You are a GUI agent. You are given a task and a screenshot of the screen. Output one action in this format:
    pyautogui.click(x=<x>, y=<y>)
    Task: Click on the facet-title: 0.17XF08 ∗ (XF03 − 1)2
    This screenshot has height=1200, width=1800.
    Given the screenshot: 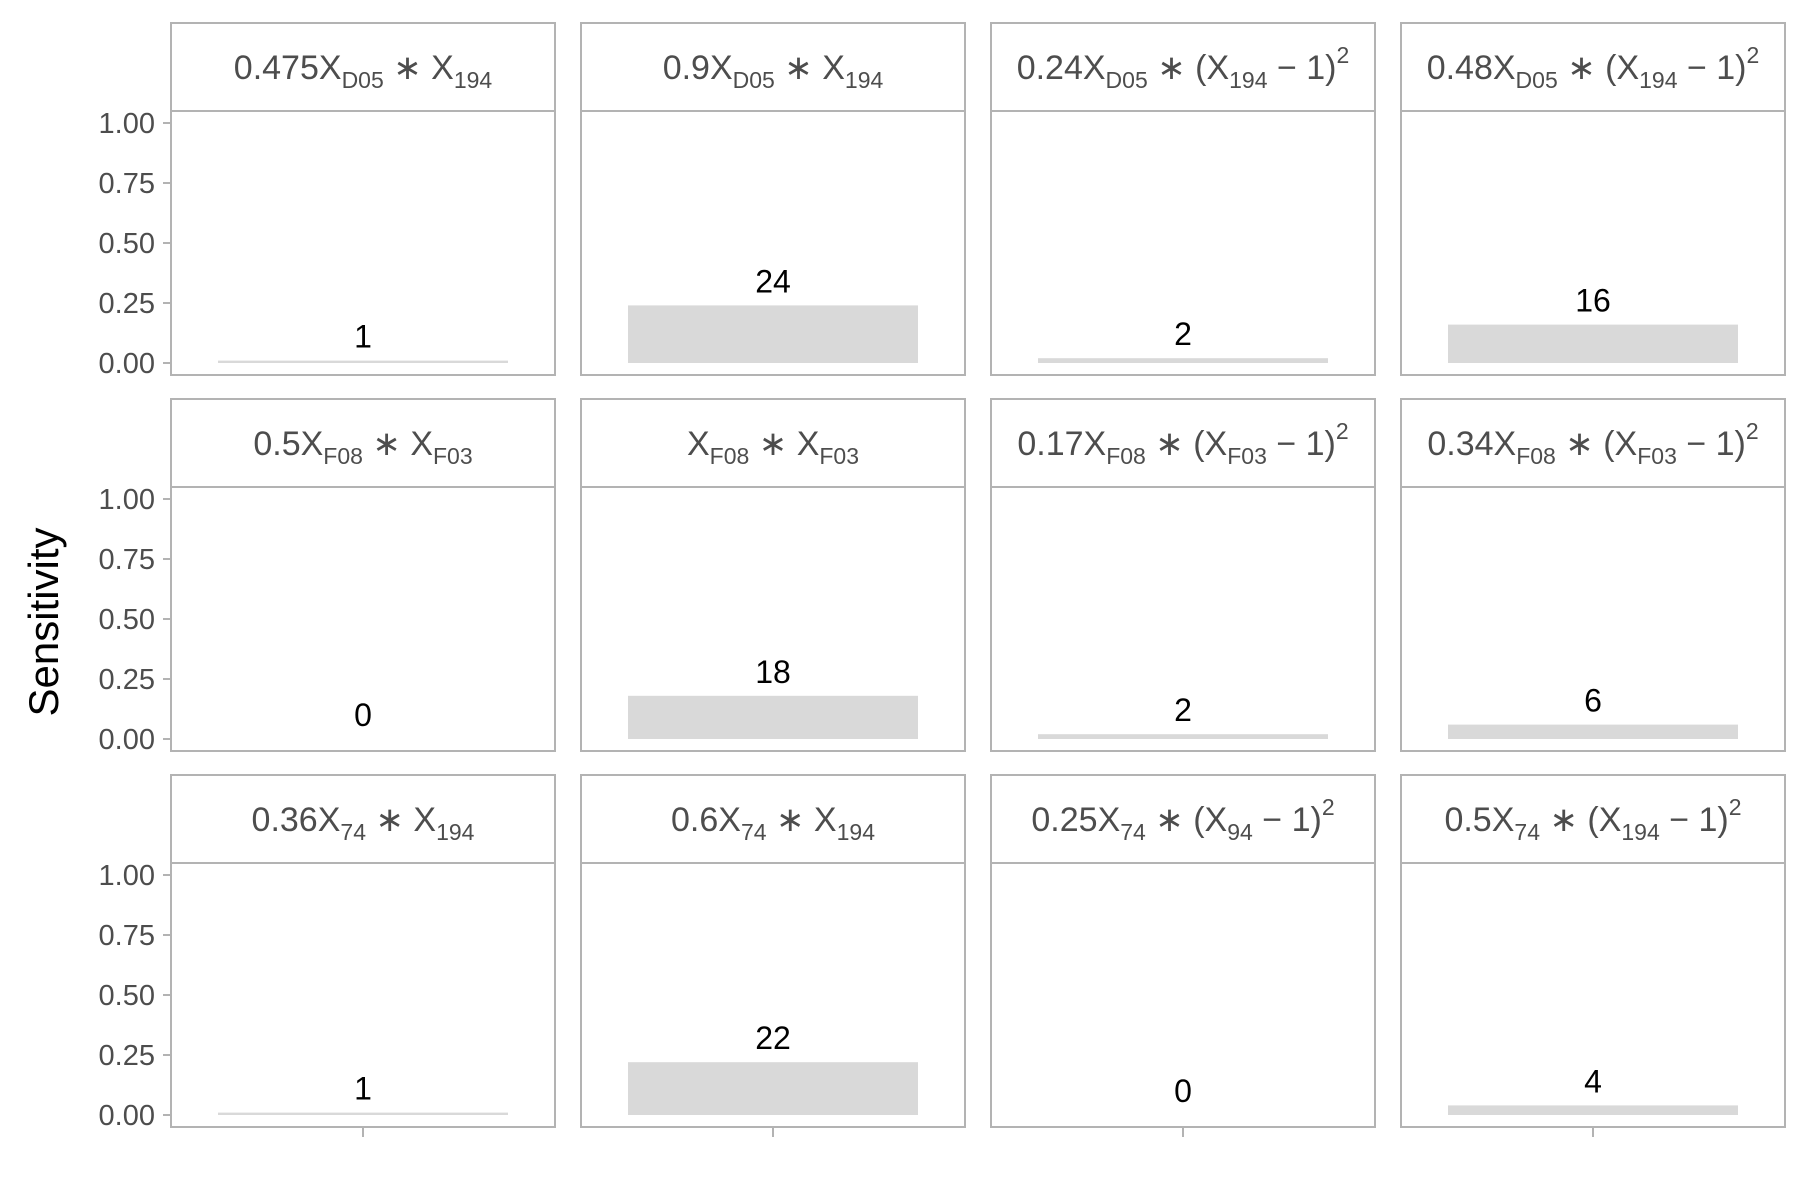 What is the action you would take?
    pyautogui.click(x=1182, y=443)
    